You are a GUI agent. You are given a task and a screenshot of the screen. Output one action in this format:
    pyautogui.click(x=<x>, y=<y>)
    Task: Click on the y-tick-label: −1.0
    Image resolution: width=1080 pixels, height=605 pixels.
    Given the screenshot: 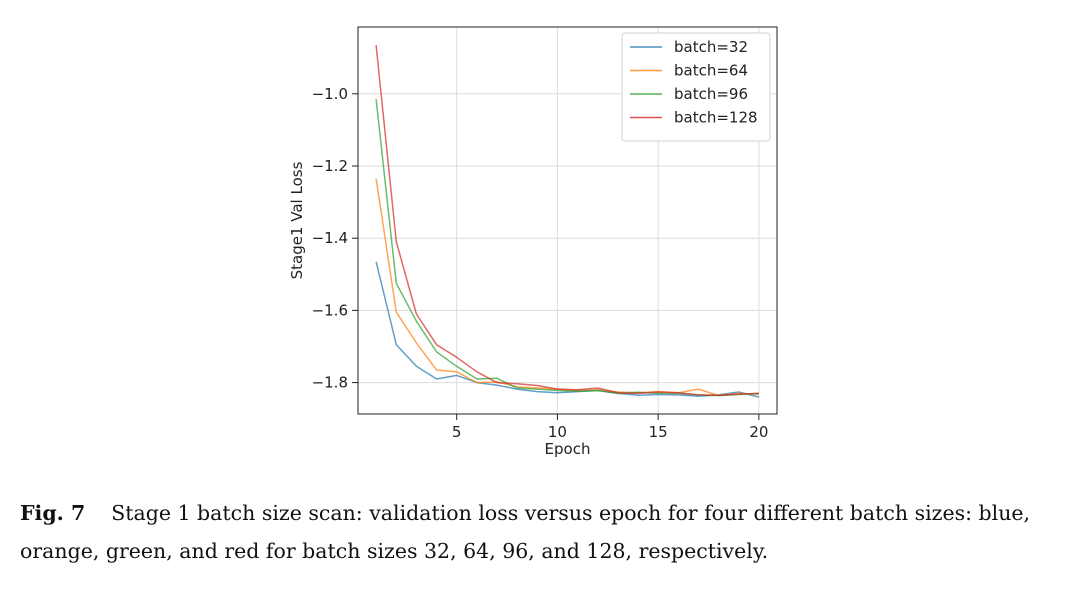 What is the action you would take?
    pyautogui.click(x=330, y=94)
    